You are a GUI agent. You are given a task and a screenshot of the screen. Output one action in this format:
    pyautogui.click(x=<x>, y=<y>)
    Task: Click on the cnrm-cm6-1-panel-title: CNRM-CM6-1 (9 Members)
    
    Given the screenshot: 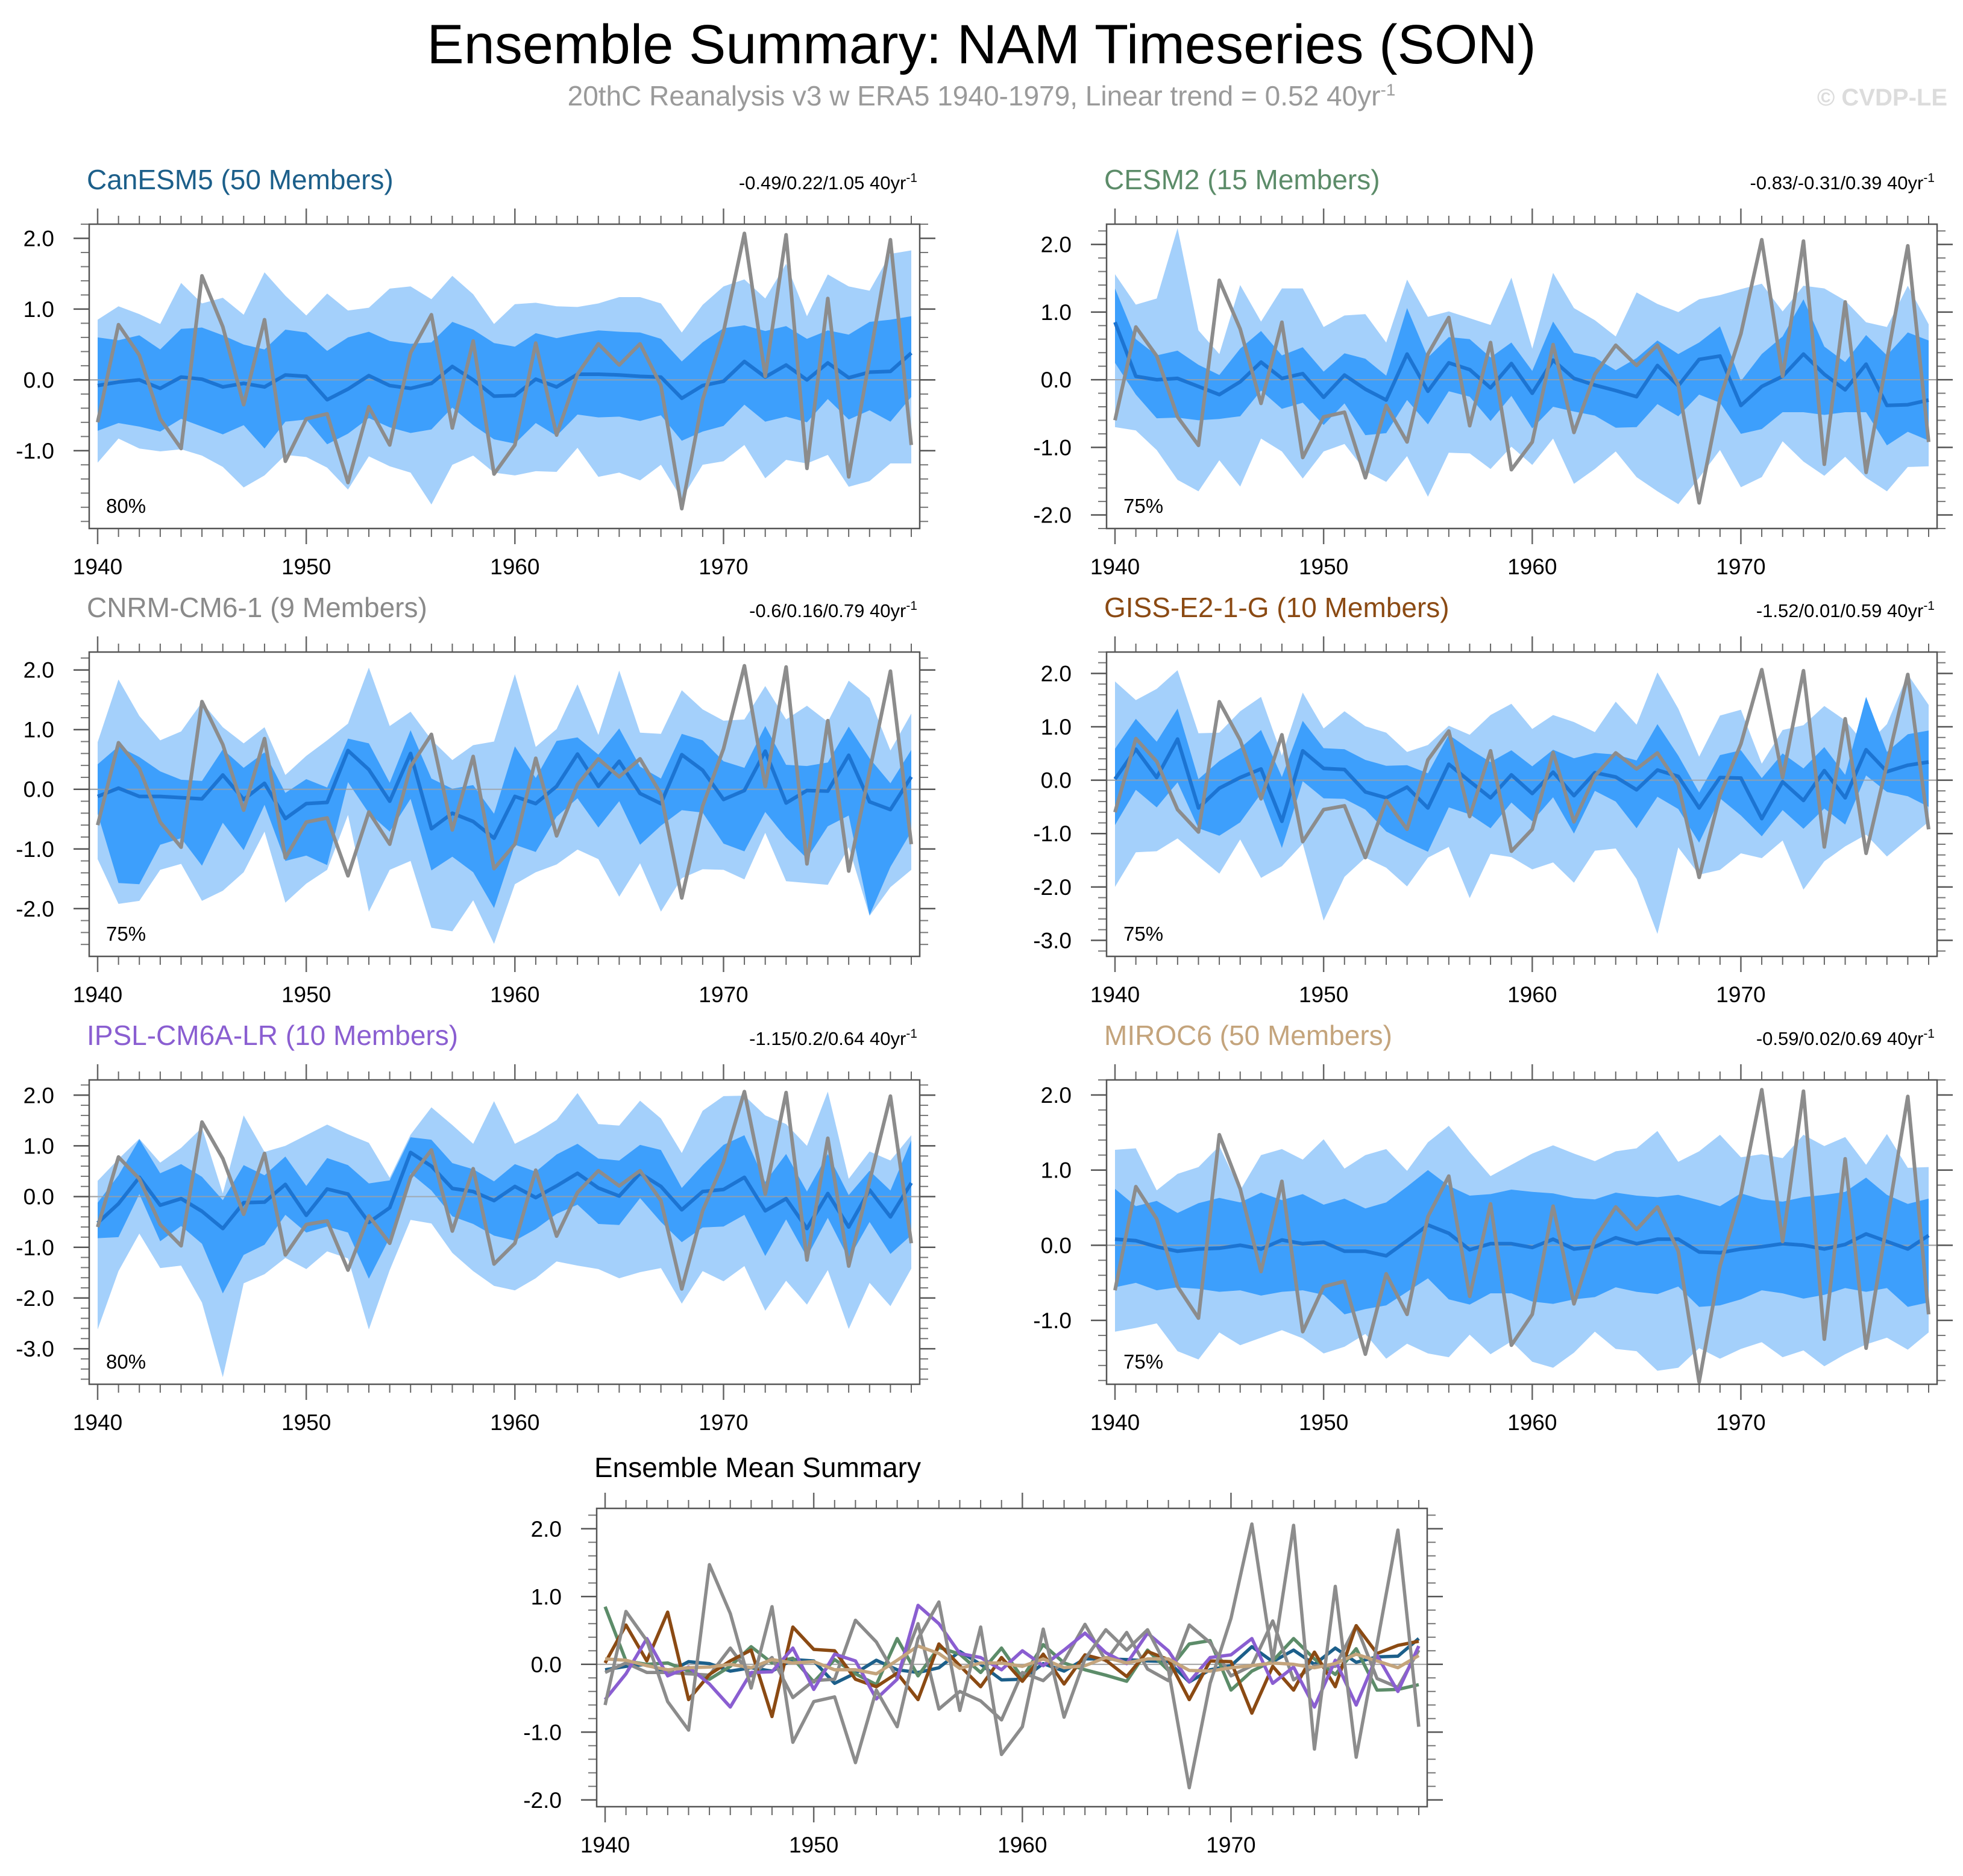 What is the action you would take?
    pyautogui.click(x=257, y=607)
    